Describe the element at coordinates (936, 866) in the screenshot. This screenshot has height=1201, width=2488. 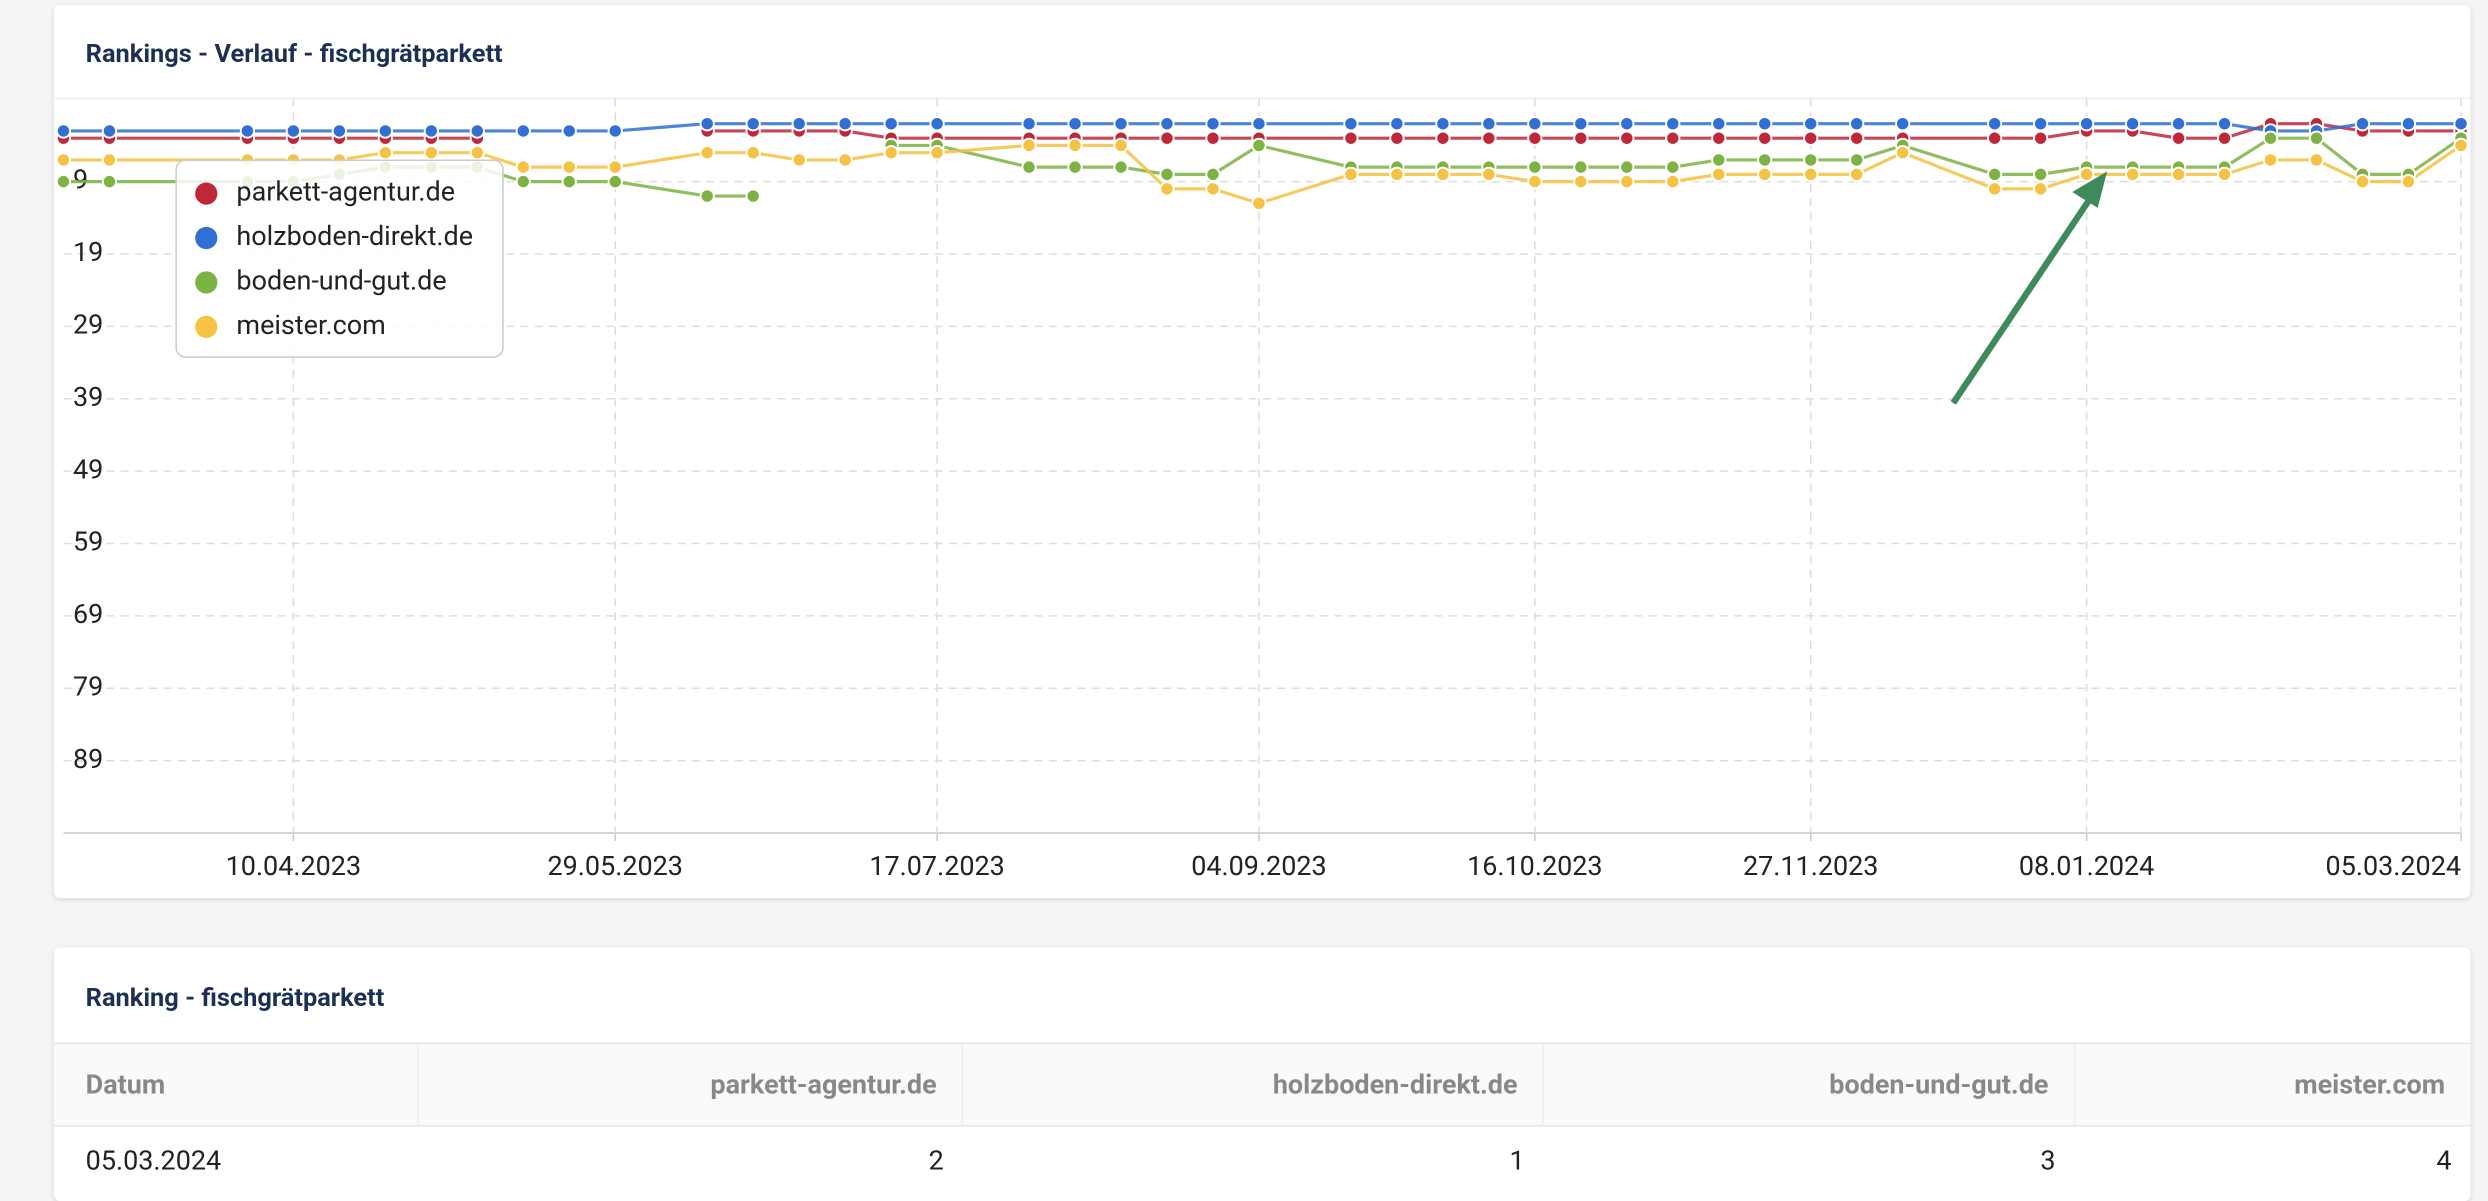
I see `x-tick-label: 17.07.2023` at that location.